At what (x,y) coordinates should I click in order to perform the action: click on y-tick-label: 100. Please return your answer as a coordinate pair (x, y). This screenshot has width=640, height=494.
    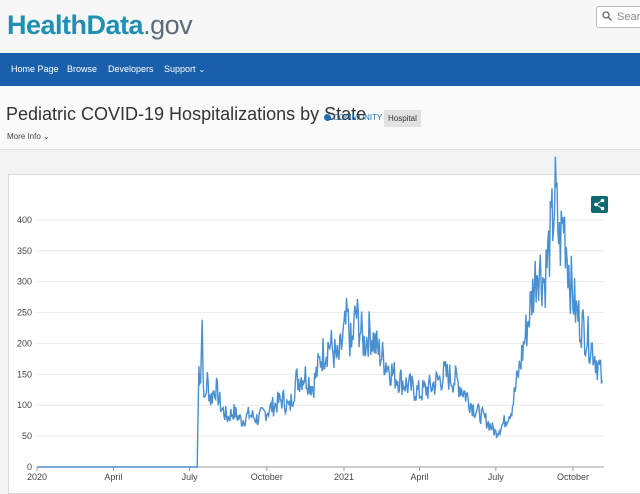
    Looking at the image, I should click on (24, 405).